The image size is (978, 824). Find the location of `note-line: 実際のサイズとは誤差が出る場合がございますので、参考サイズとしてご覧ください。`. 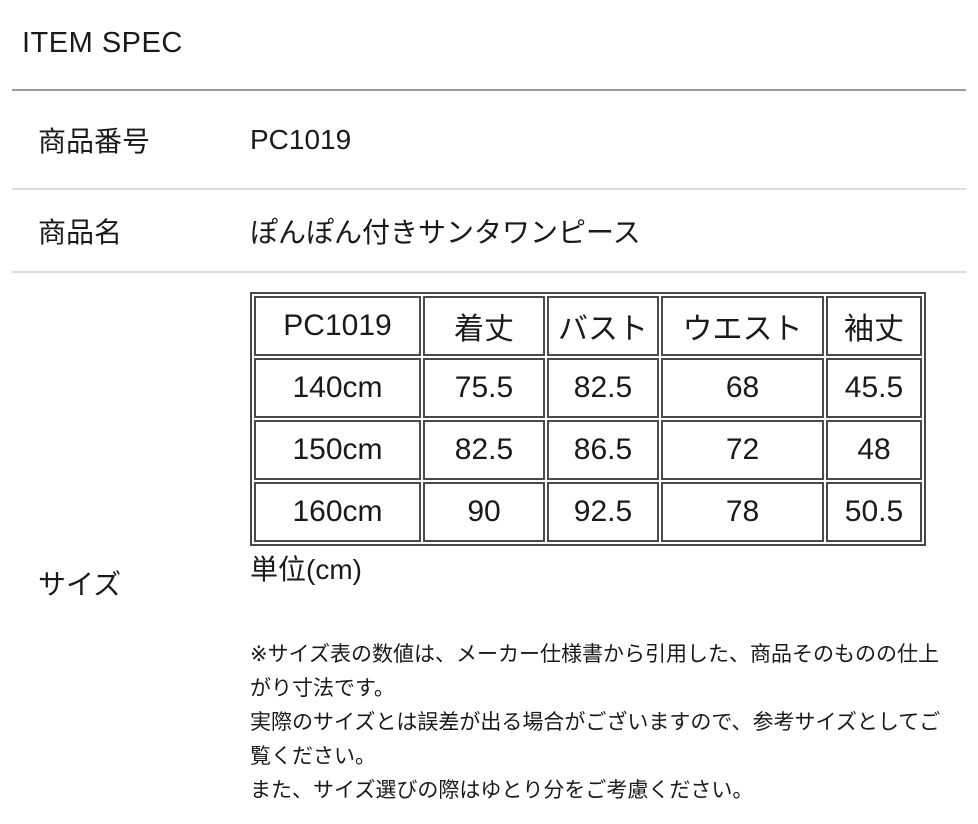

note-line: 実際のサイズとは誤差が出る場合がございますので、参考サイズとしてご覧ください。 is located at coordinates (595, 739).